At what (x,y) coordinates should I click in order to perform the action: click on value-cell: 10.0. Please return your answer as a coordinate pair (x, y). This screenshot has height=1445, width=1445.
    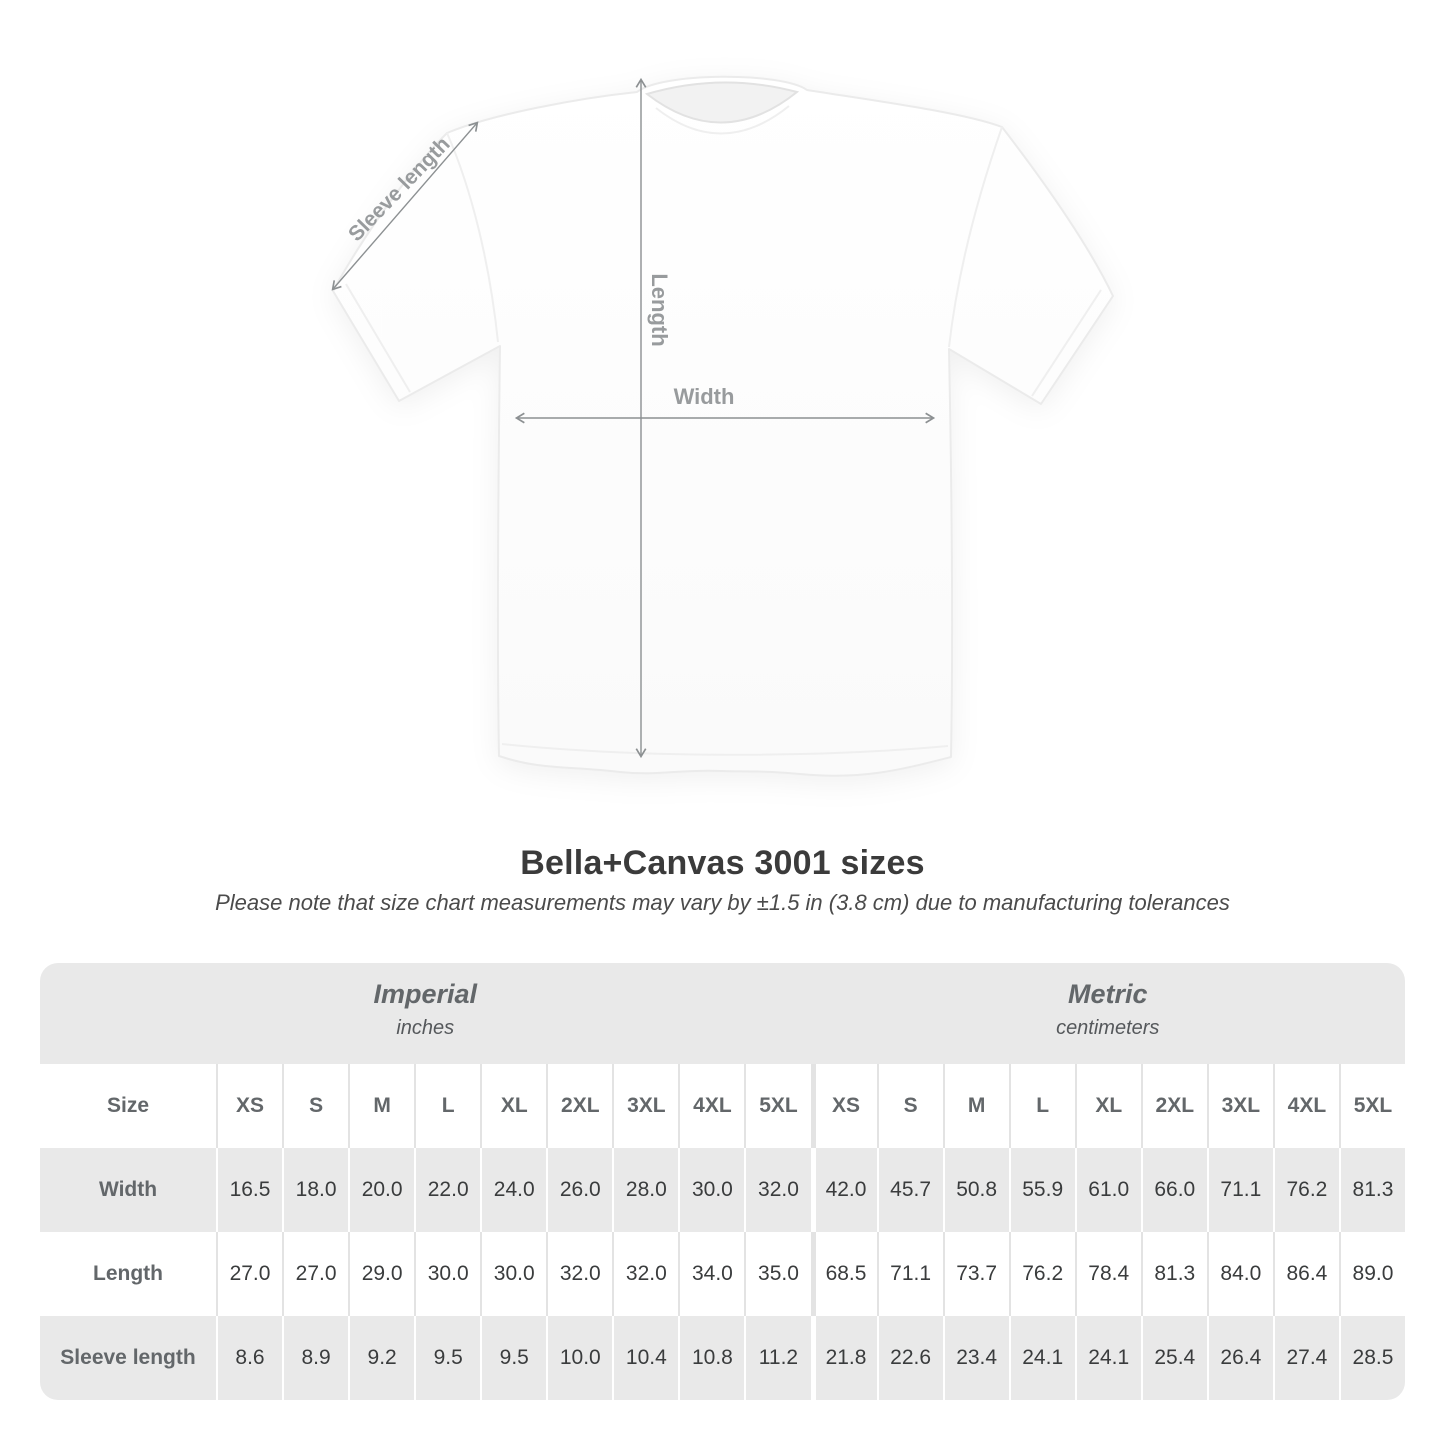
    Looking at the image, I should click on (579, 1358).